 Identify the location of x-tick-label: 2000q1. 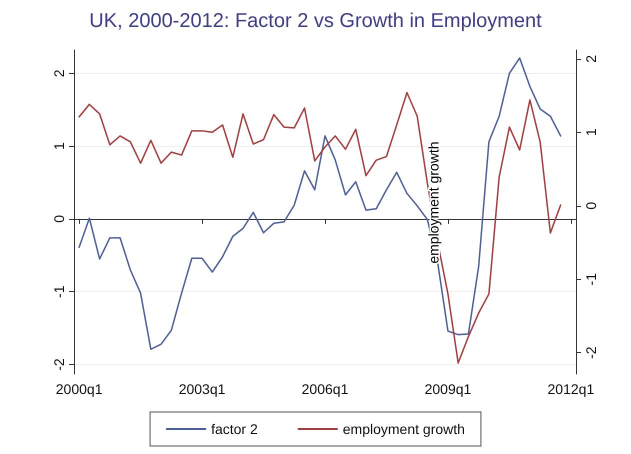
(79, 389).